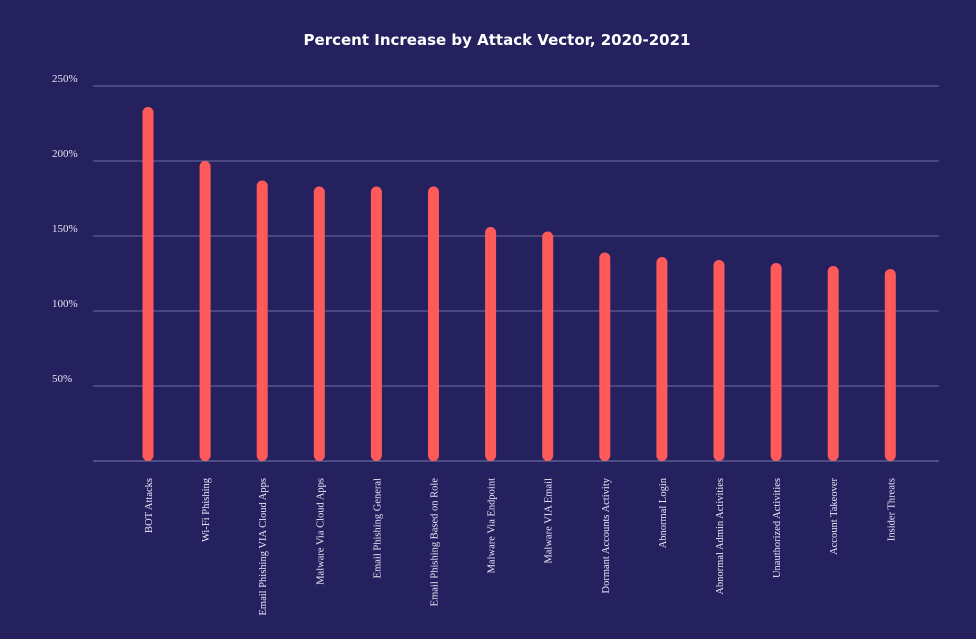 The height and width of the screenshot is (639, 976). Describe the element at coordinates (149, 505) in the screenshot. I see `x-tick-label: BOT Attacks` at that location.